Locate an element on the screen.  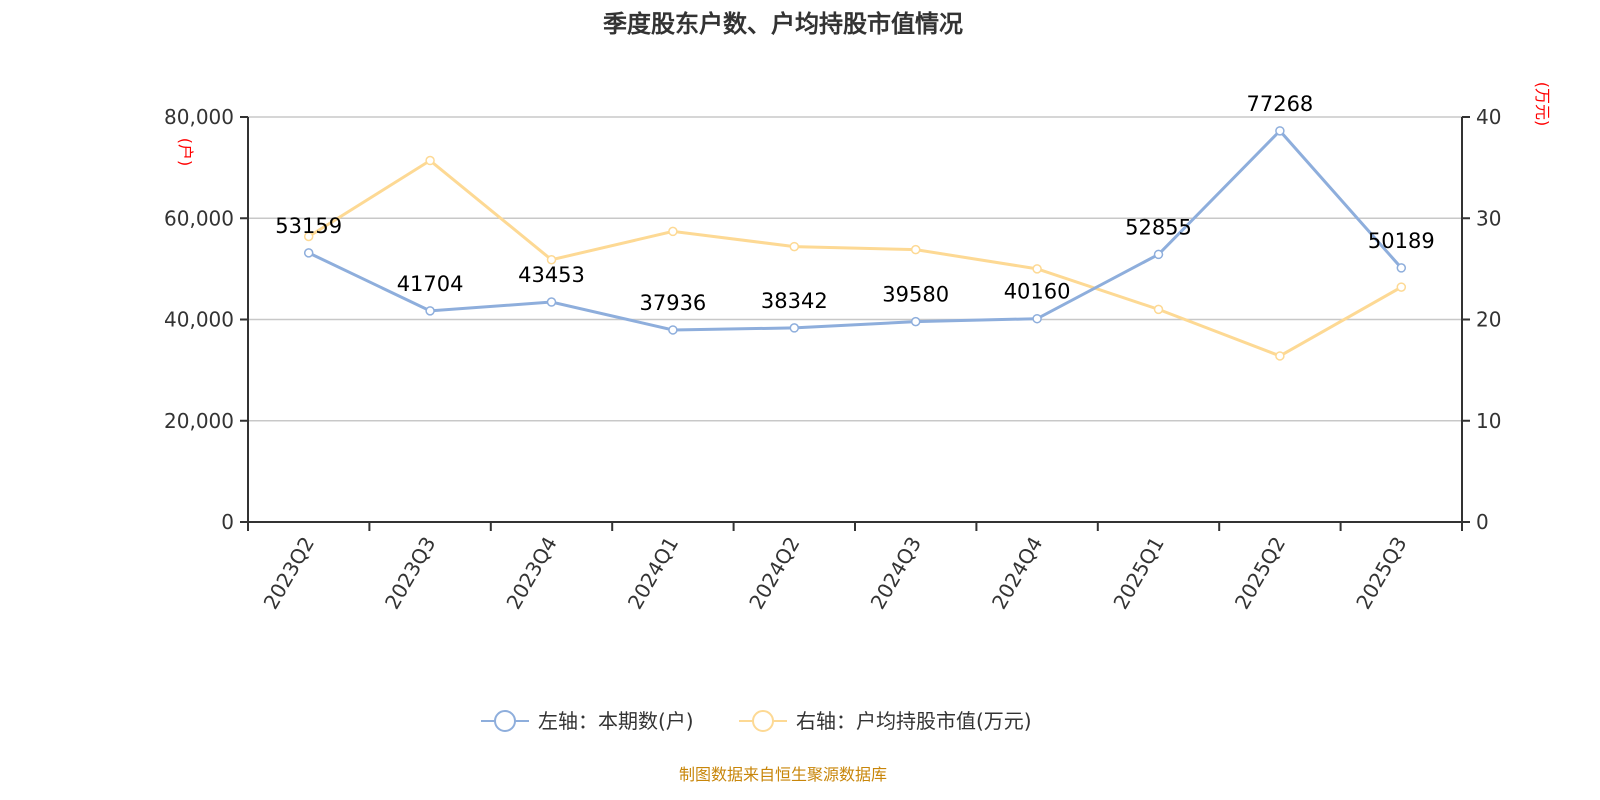
left-tick-label: 0 is located at coordinates (227, 522).